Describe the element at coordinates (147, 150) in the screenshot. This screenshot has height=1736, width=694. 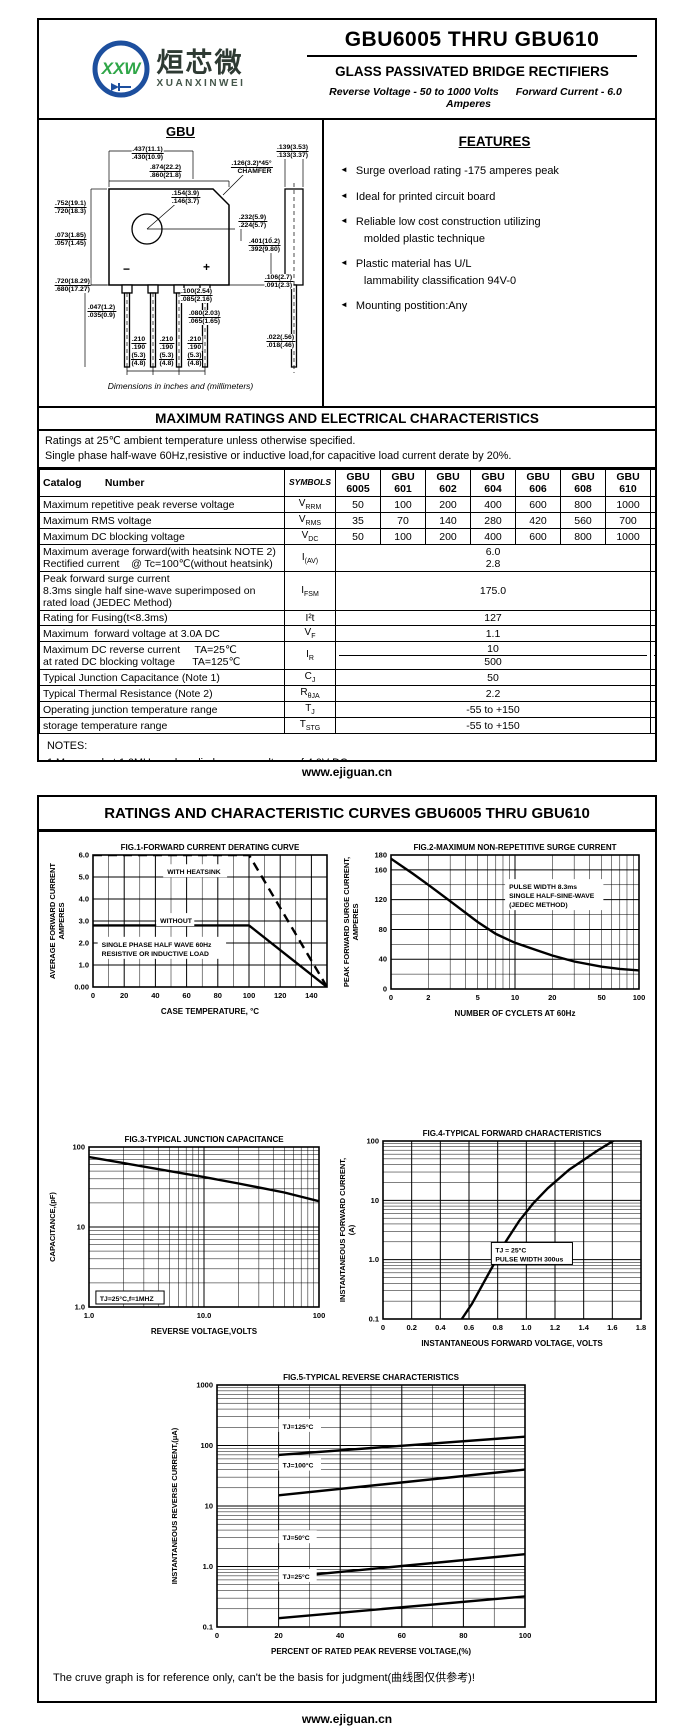
I see `dimension-label: .437(11.1)` at that location.